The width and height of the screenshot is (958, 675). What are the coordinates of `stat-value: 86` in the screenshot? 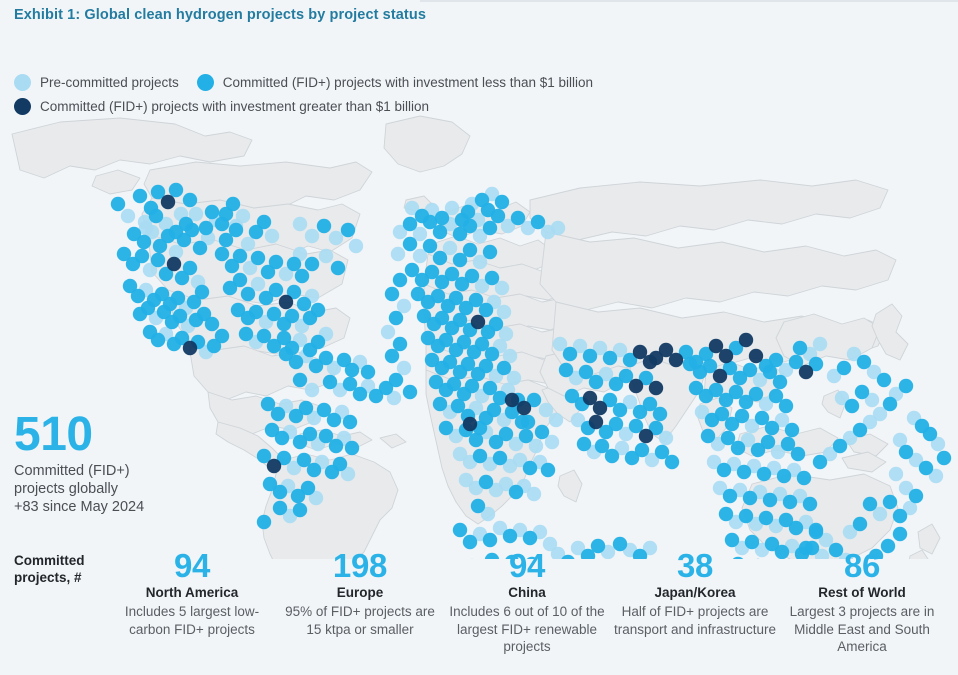 It's located at (862, 565).